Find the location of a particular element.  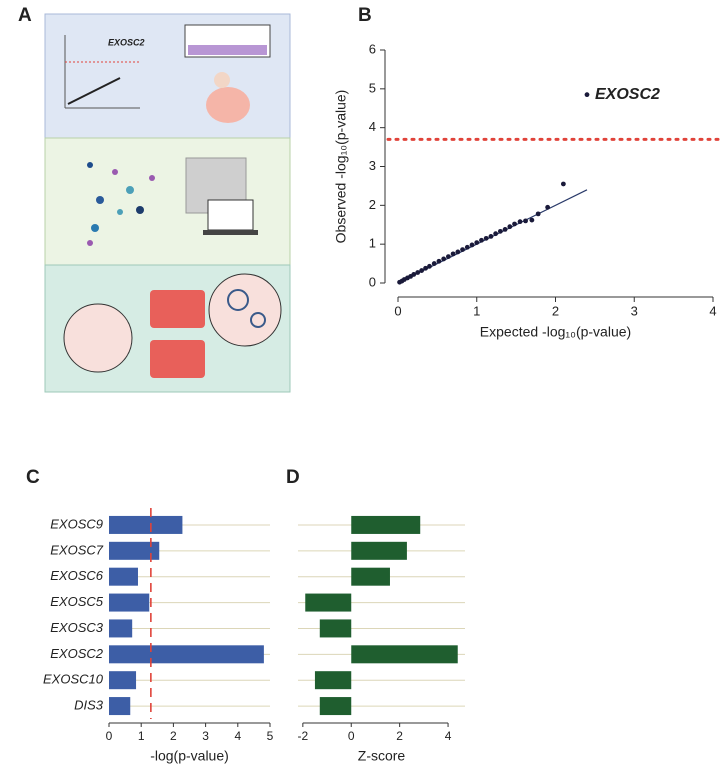

y-tick-label: 1 is located at coordinates (372, 243).